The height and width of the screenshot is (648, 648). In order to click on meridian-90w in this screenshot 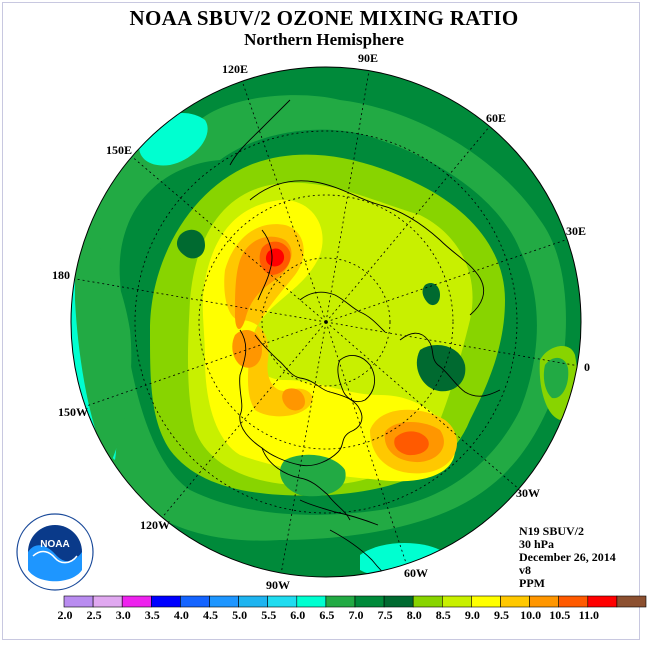, I will do `click(303, 449)`.